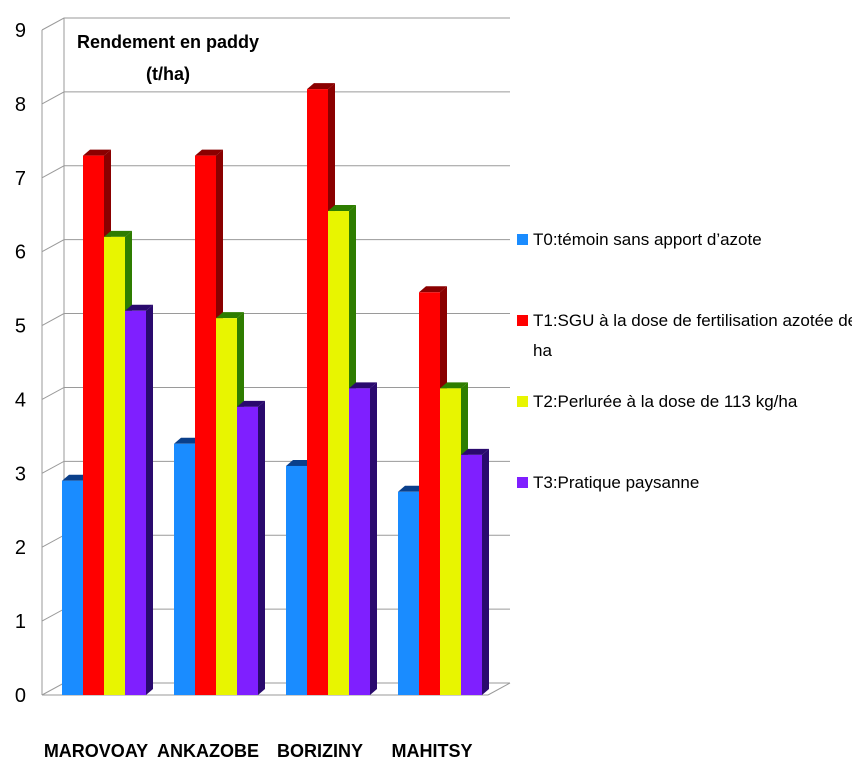 The height and width of the screenshot is (762, 852). Describe the element at coordinates (20, 105) in the screenshot. I see `y-tick-label: 8` at that location.